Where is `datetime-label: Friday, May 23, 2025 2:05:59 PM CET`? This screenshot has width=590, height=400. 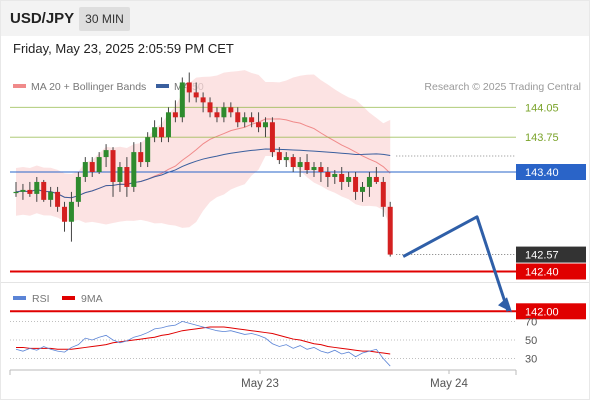 datetime-label: Friday, May 23, 2025 2:05:59 PM CET is located at coordinates (123, 48).